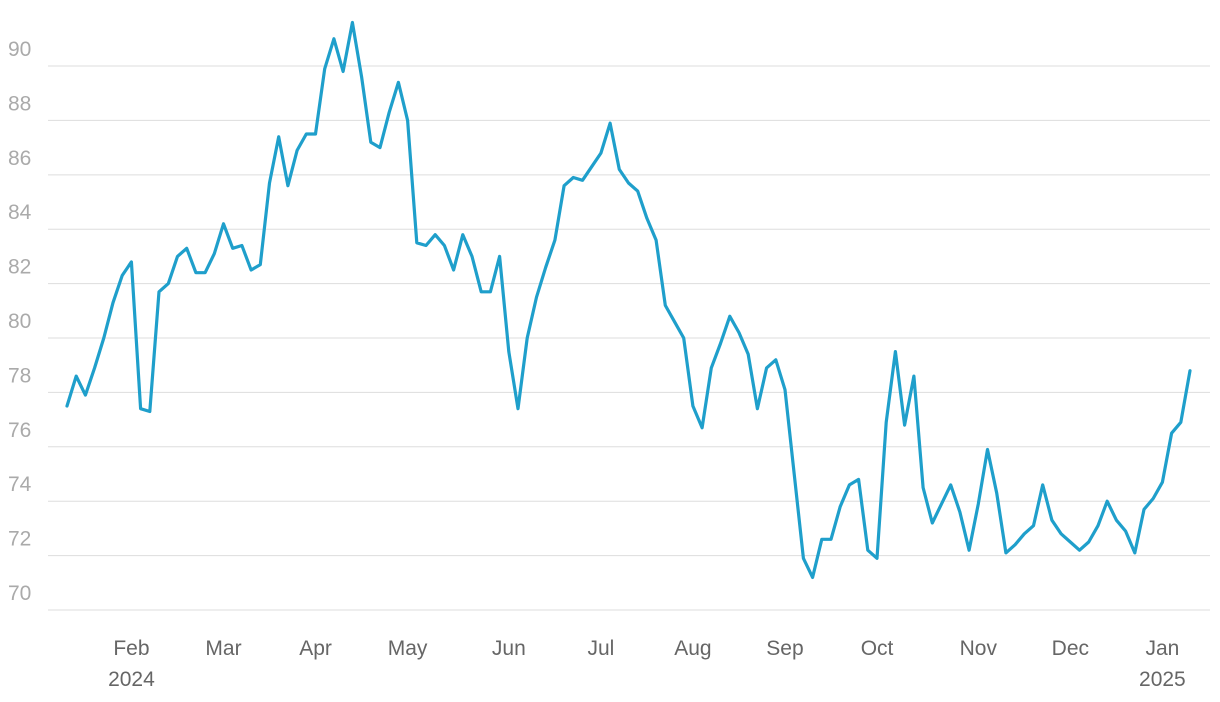  What do you see at coordinates (877, 648) in the screenshot?
I see `x-tick-label: Oct` at bounding box center [877, 648].